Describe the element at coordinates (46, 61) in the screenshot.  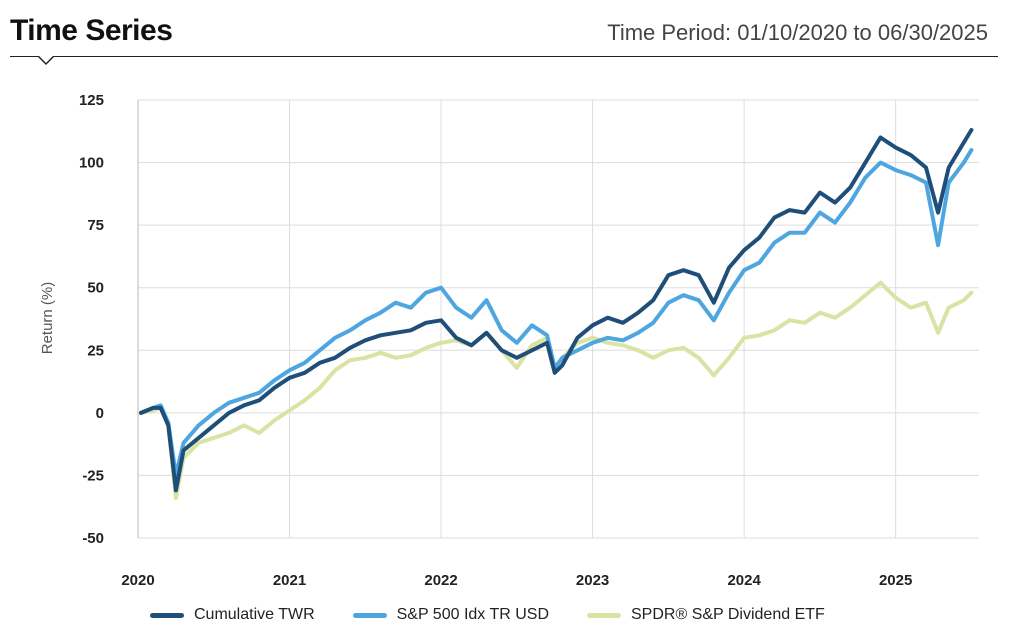
I see `header-notch-icon` at that location.